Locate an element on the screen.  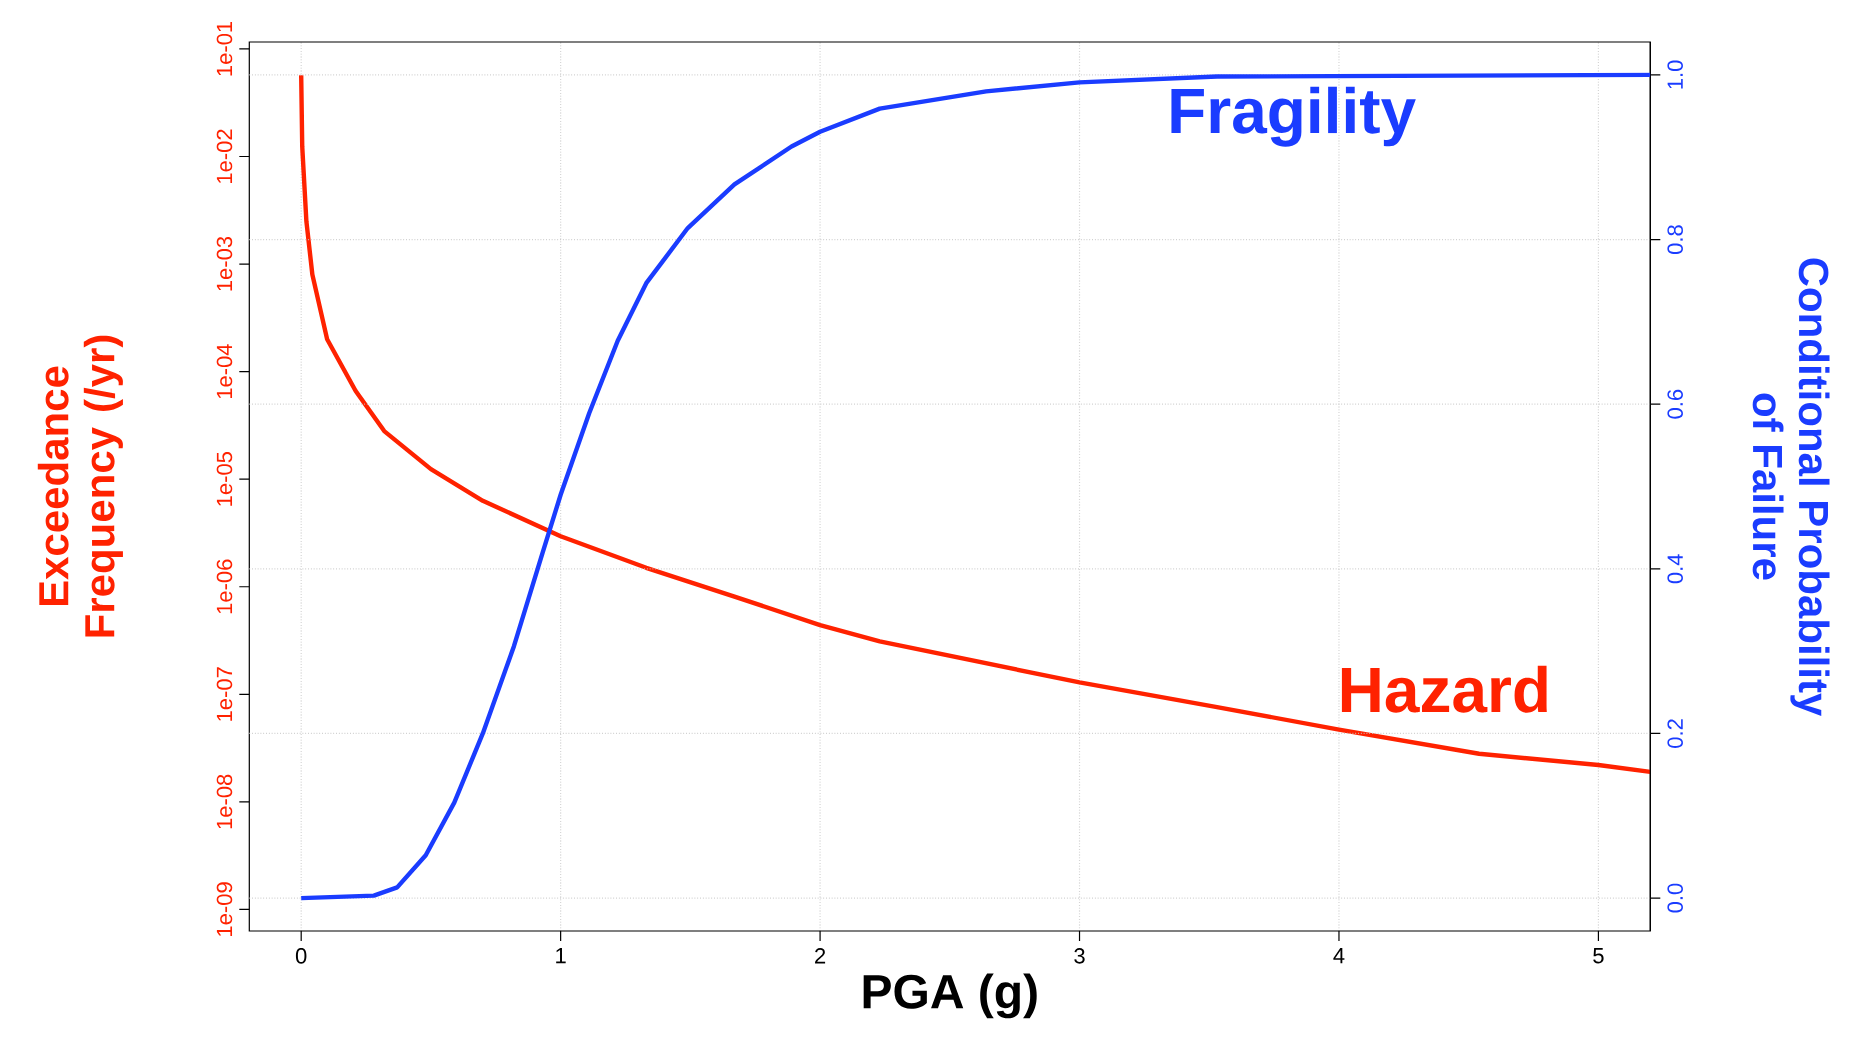
y-tick-label: 1e-09 is located at coordinates (224, 909).